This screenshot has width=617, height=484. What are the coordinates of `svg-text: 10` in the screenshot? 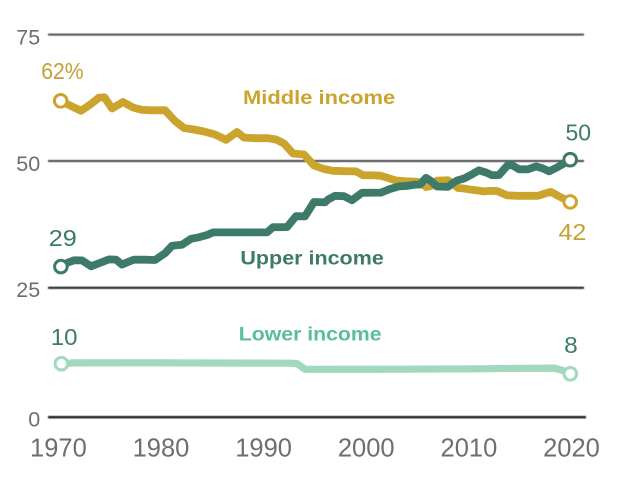 It's located at (64, 337).